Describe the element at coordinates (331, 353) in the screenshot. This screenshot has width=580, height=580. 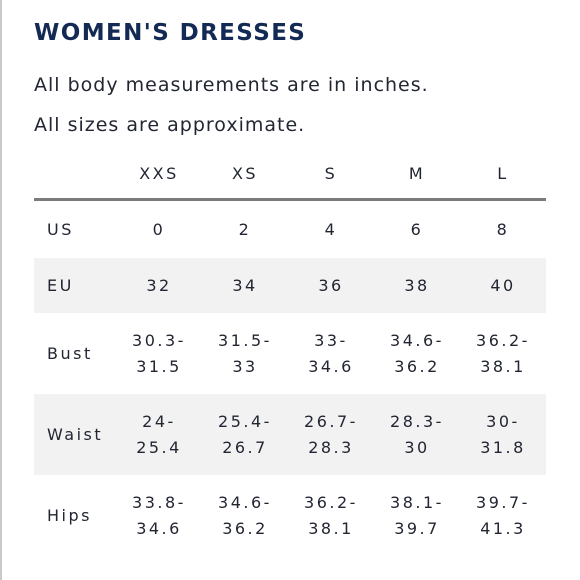
I see `table-cell: 33- 34.6` at that location.